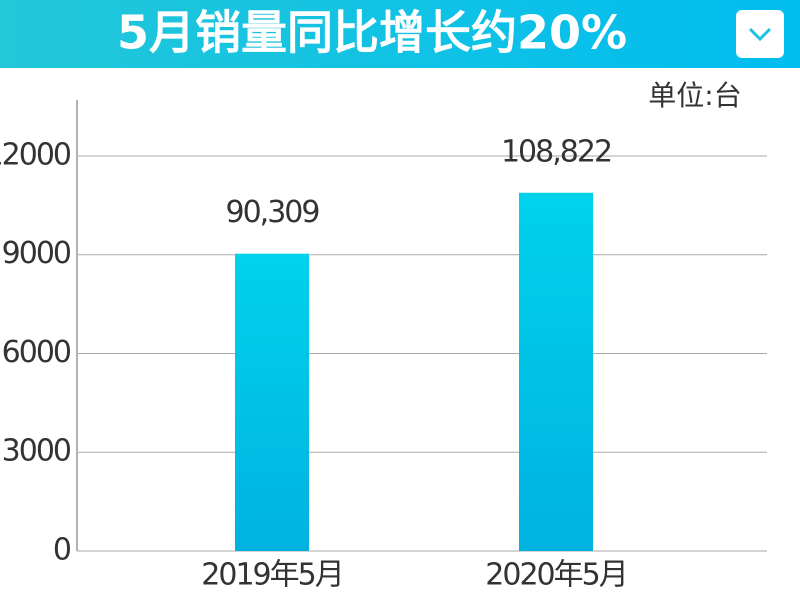  What do you see at coordinates (556, 151) in the screenshot?
I see `value-label: 108,822` at bounding box center [556, 151].